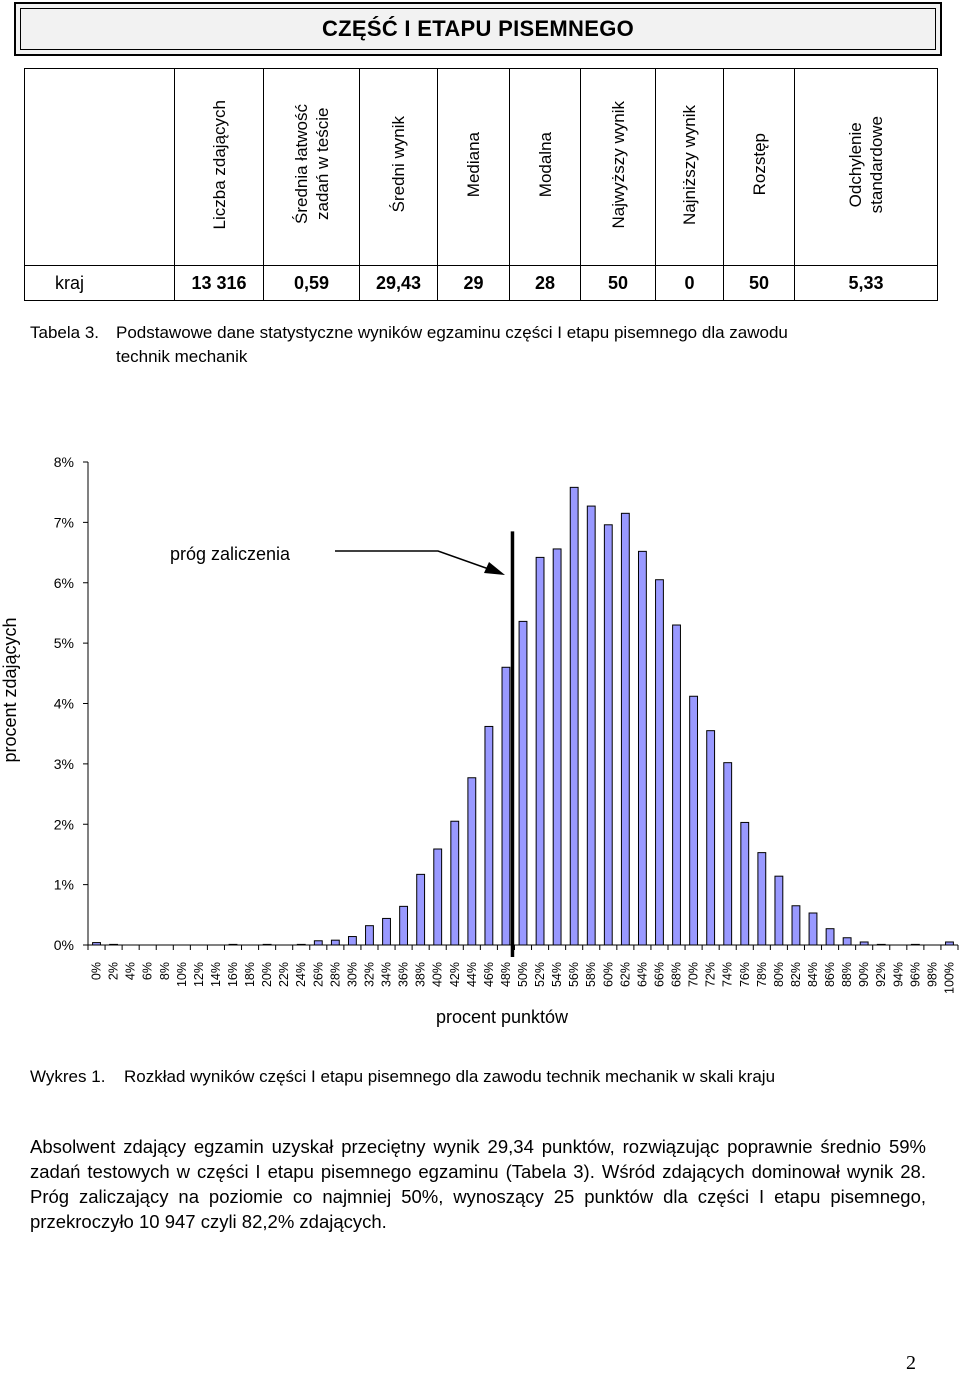 The height and width of the screenshot is (1377, 960). What do you see at coordinates (796, 925) in the screenshot?
I see `bar-82%` at bounding box center [796, 925].